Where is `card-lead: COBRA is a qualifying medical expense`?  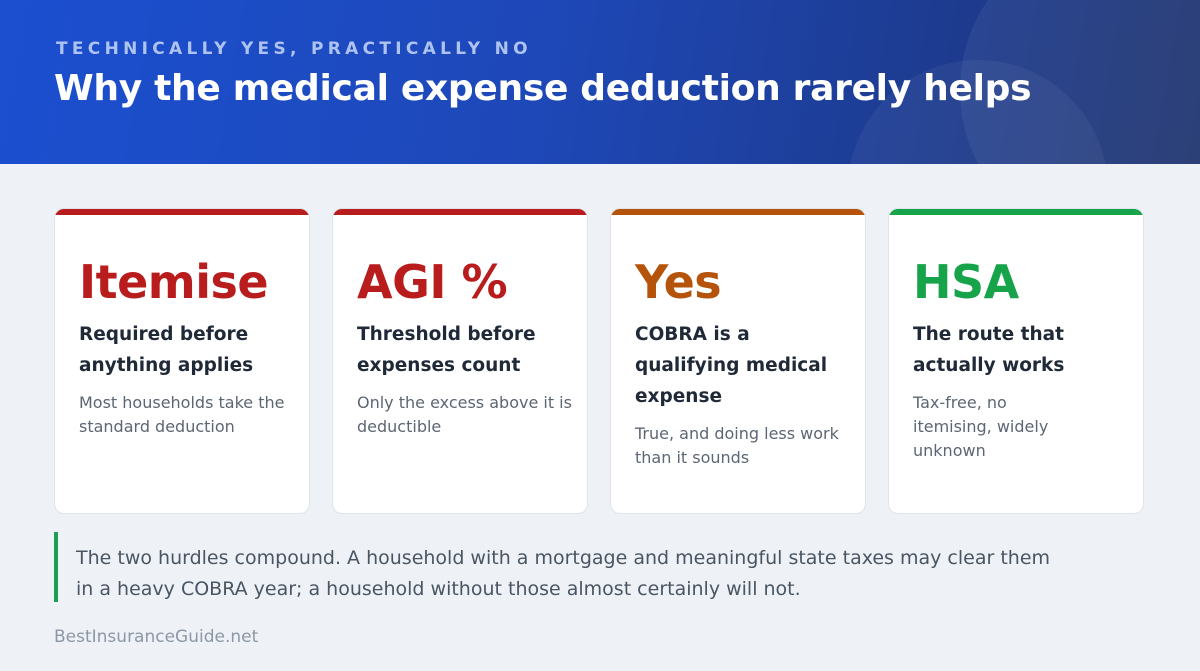 card-lead: COBRA is a qualifying medical expense is located at coordinates (731, 365).